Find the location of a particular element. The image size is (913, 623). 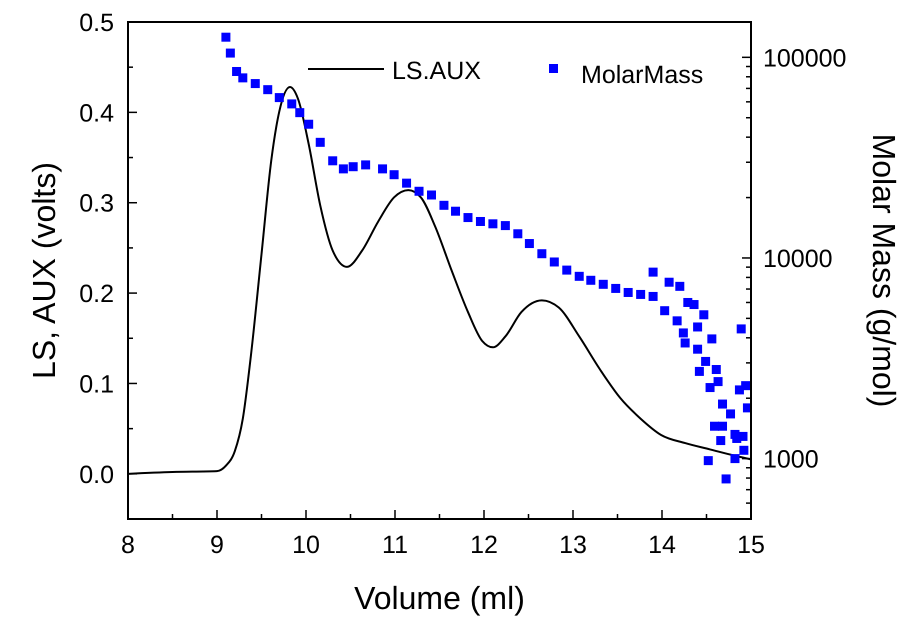

y-tick-label: 0.3 is located at coordinates (96, 204).